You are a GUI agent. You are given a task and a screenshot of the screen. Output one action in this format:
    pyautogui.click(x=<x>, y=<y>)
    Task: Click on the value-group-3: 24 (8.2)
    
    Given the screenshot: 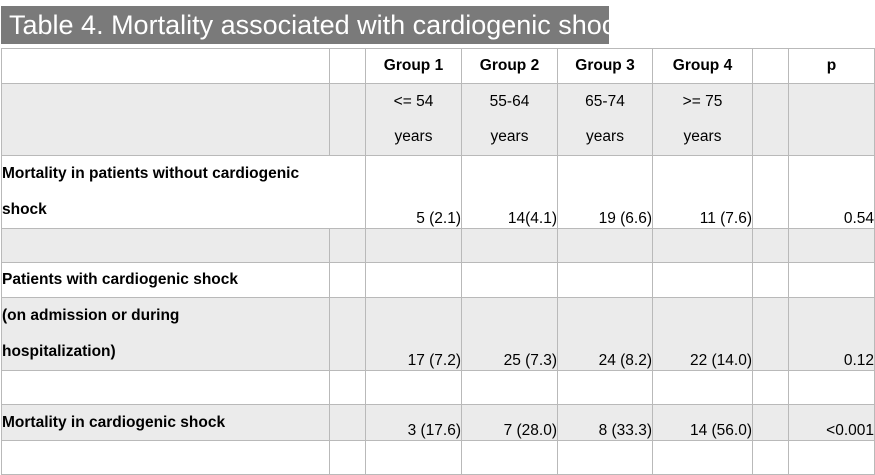 What is the action you would take?
    pyautogui.click(x=605, y=334)
    